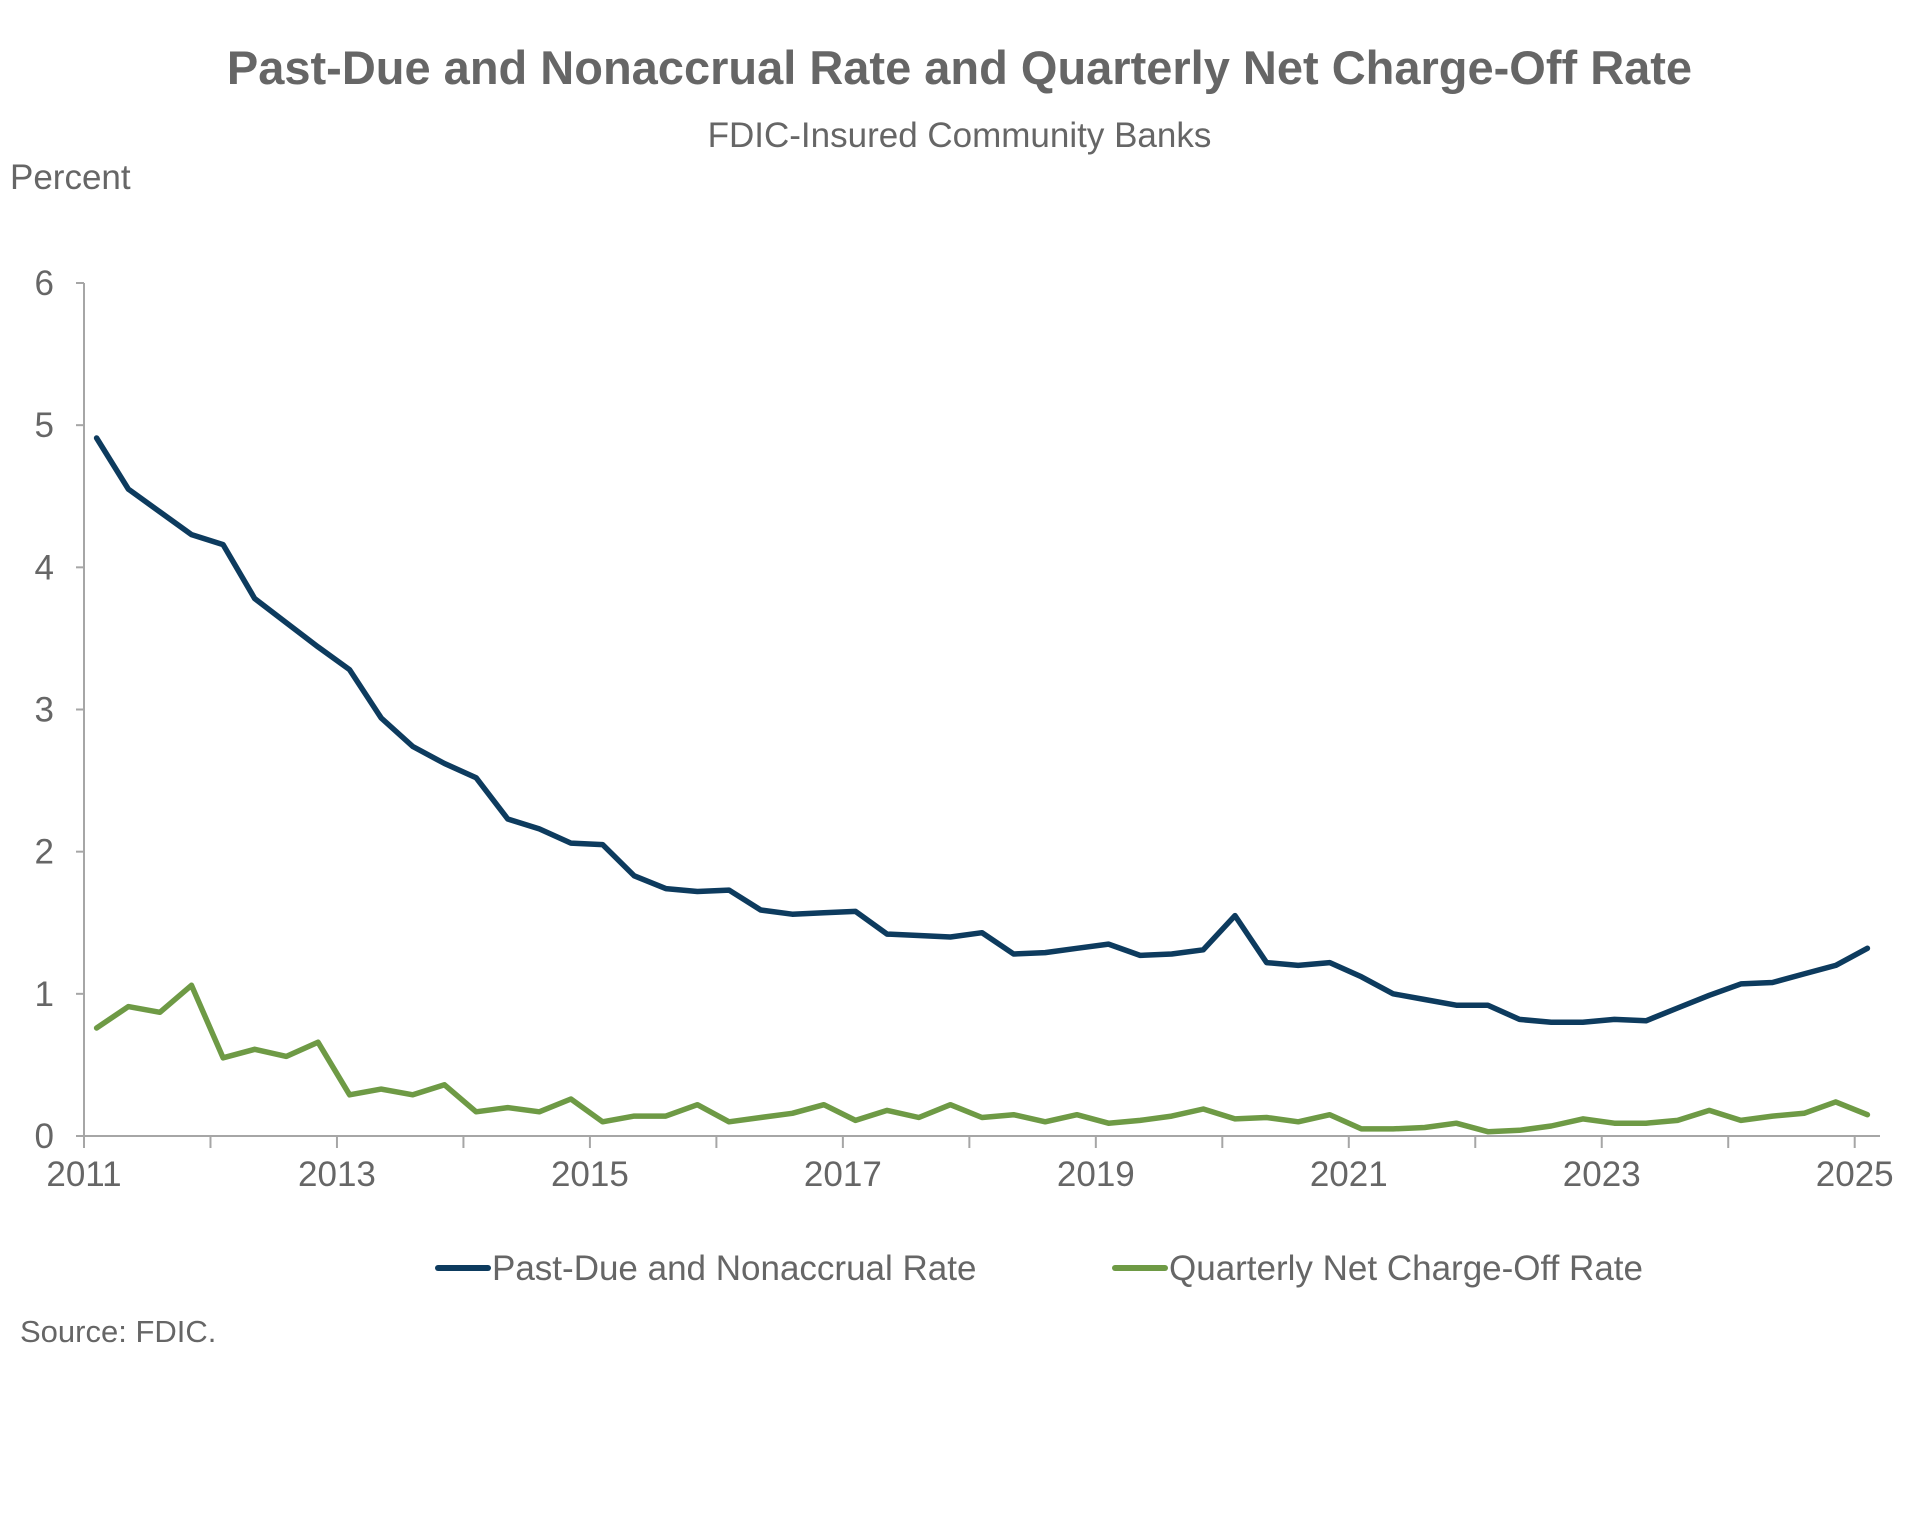 The width and height of the screenshot is (1919, 1530). Describe the element at coordinates (337, 1174) in the screenshot. I see `x-tick-label: 2013` at that location.